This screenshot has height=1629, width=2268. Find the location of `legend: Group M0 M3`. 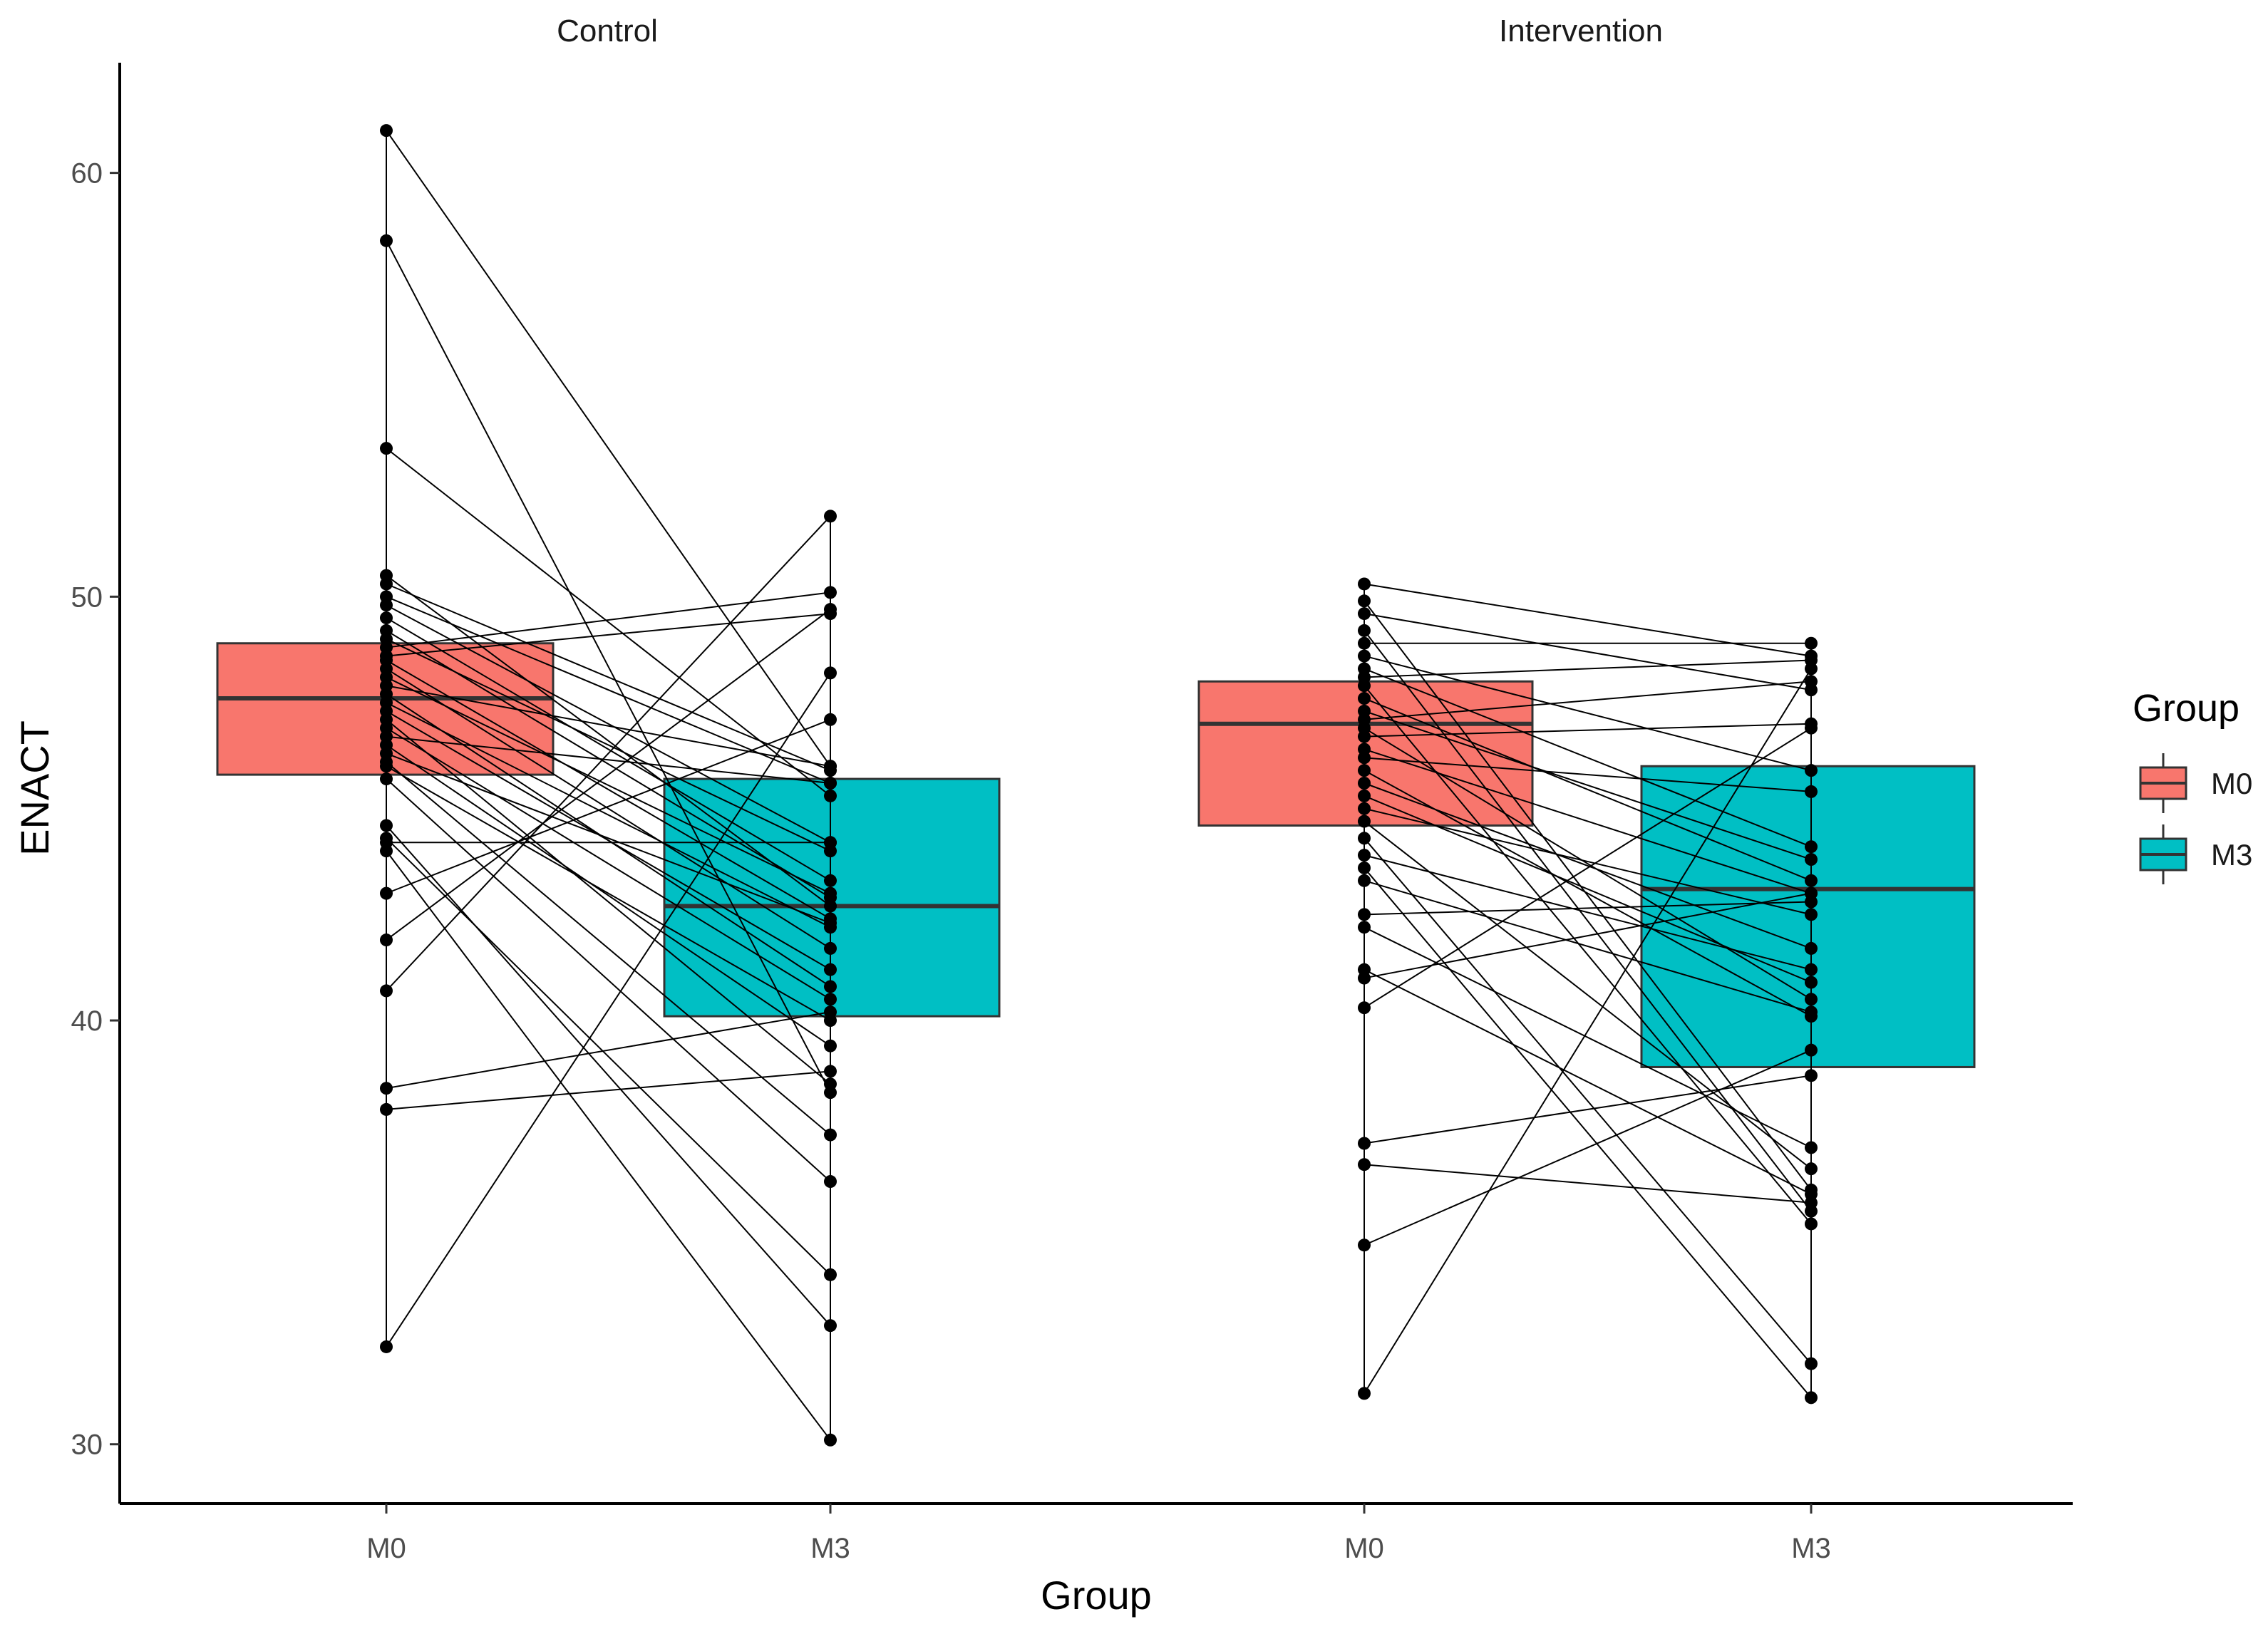

legend: Group M0 M3 is located at coordinates (2192, 785).